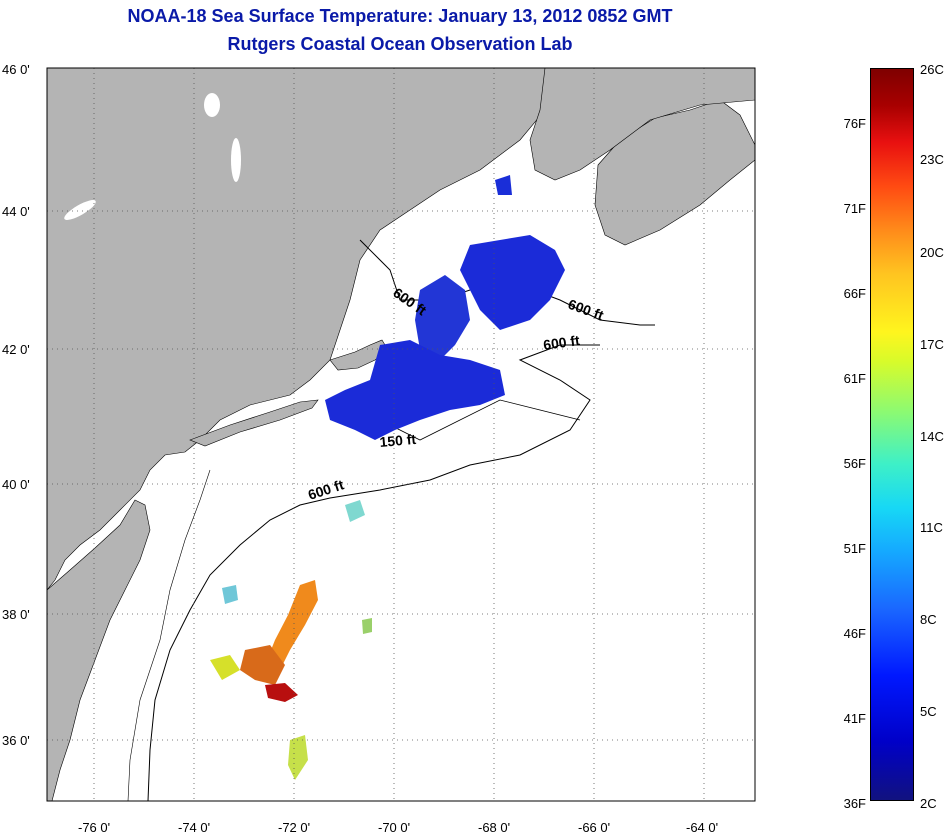 The width and height of the screenshot is (944, 840). I want to click on lat-label: 44 0', so click(16, 211).